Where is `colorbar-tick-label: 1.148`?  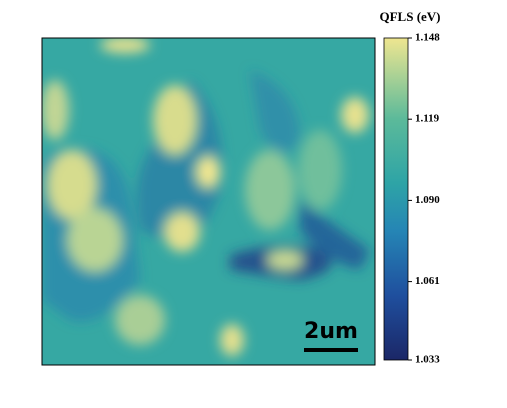
colorbar-tick-label: 1.148 is located at coordinates (427, 38).